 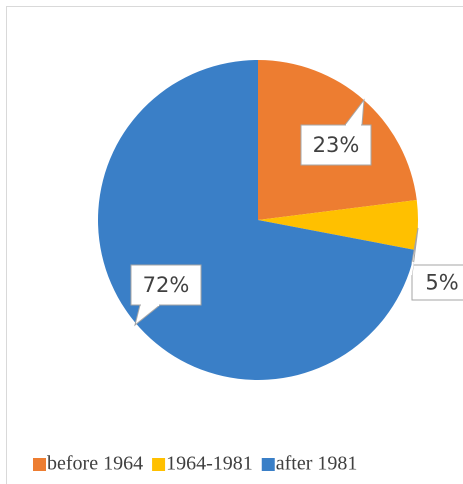 I want to click on data-label: 72%, so click(x=166, y=285).